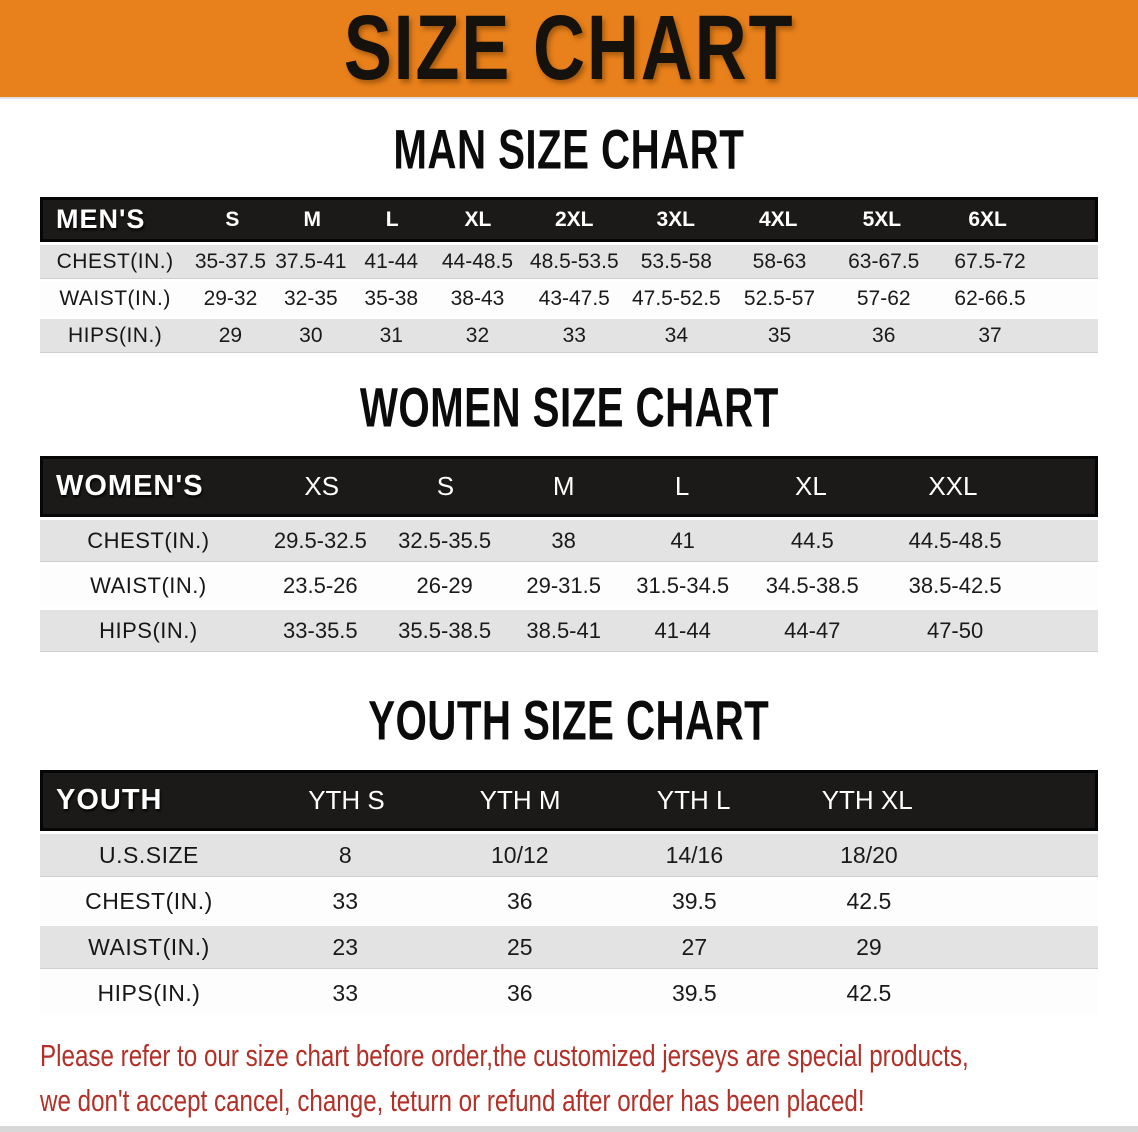  What do you see at coordinates (445, 630) in the screenshot?
I see `table-cell: 35.5-38.5` at bounding box center [445, 630].